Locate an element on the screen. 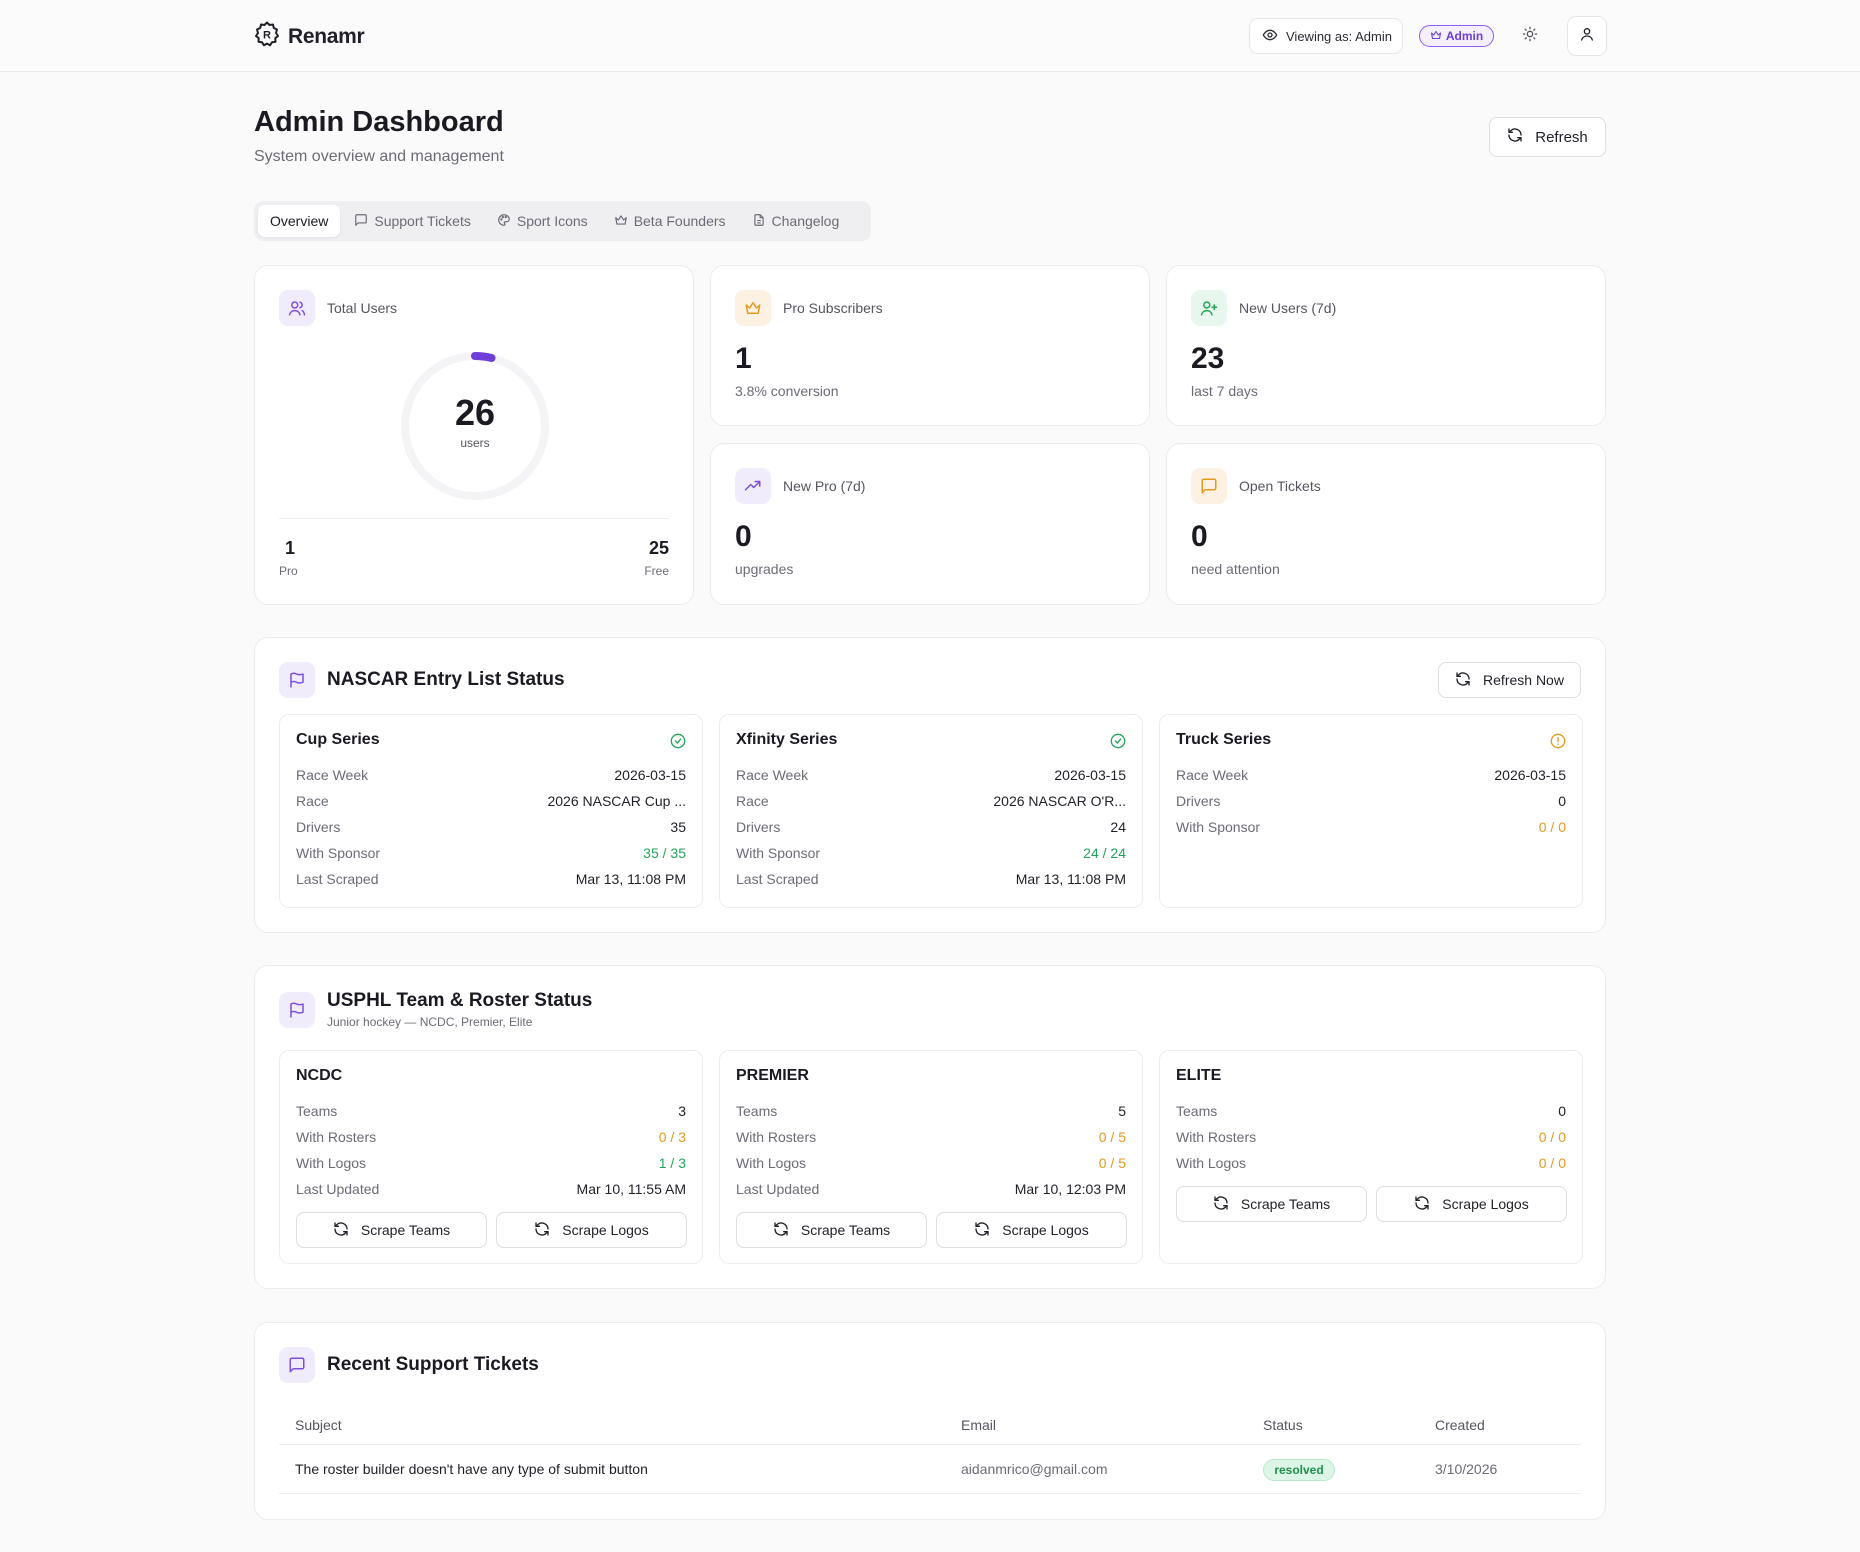  nascar-title: NASCAR Entry List Status is located at coordinates (446, 679).